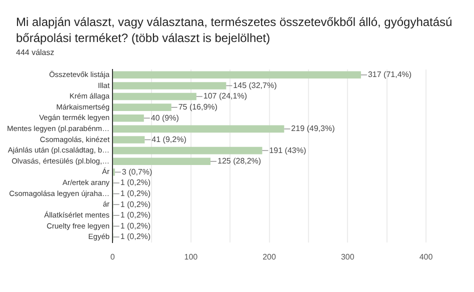 The width and height of the screenshot is (474, 292). Describe the element at coordinates (113, 257) in the screenshot. I see `x-tick-label: 0` at that location.